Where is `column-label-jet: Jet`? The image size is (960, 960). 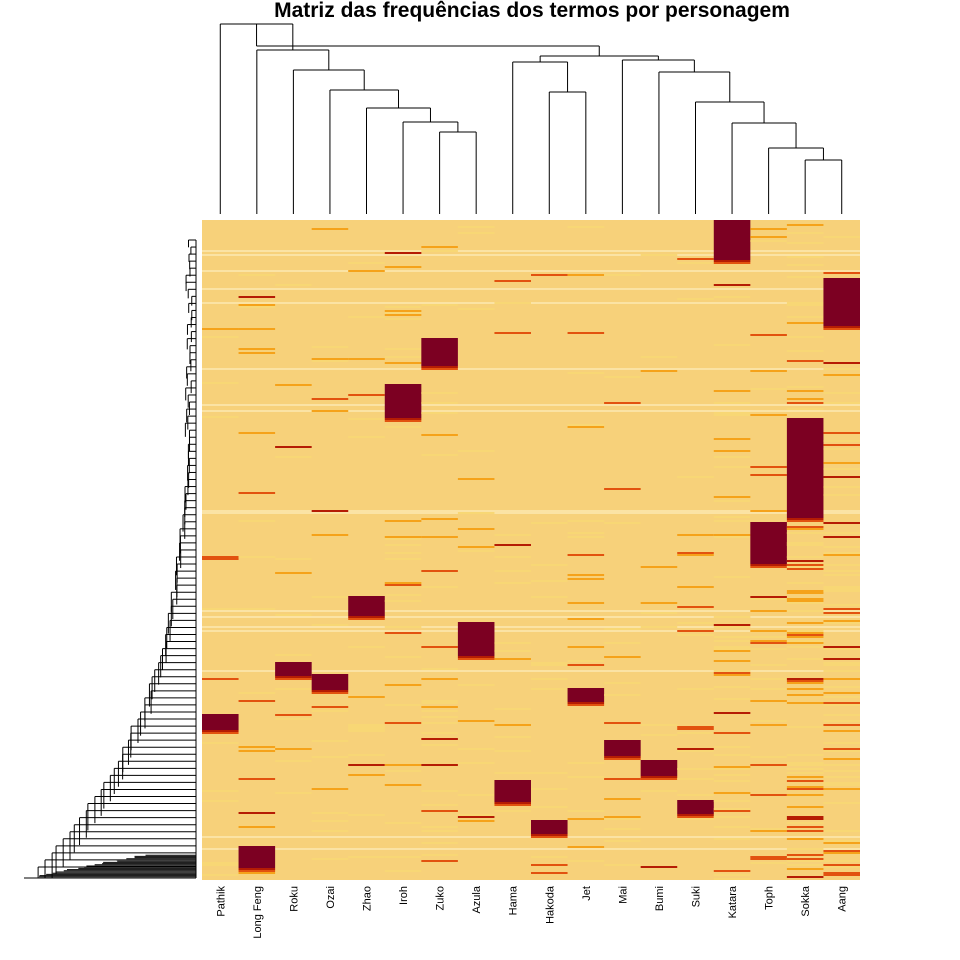 column-label-jet: Jet is located at coordinates (587, 893).